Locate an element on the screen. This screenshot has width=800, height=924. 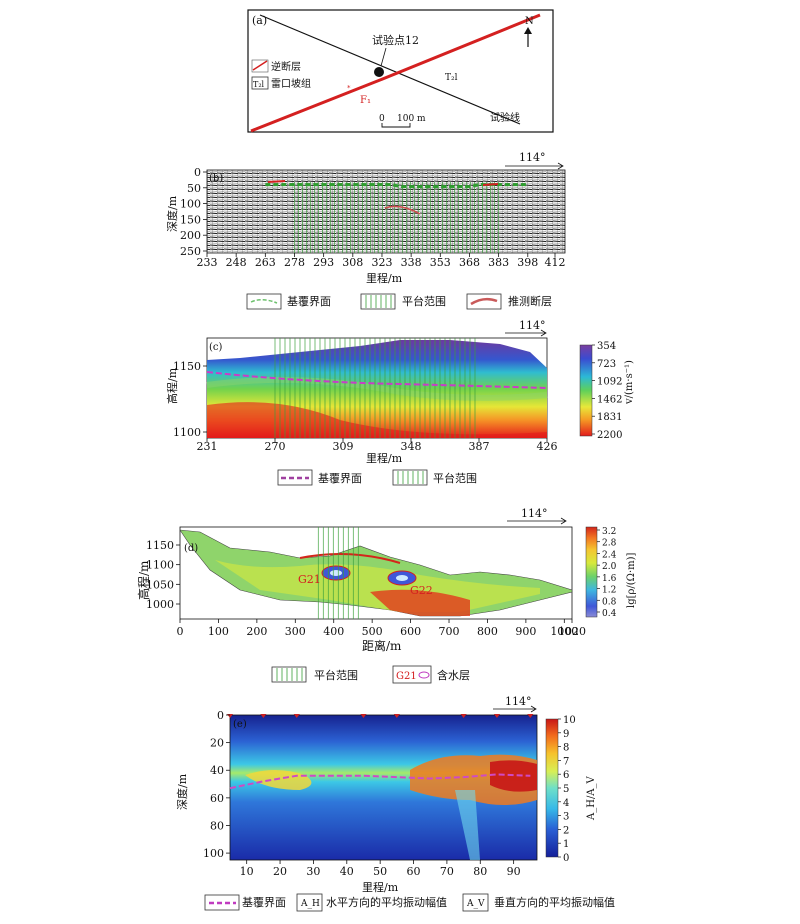
panel-c-colorbar-ticks: 2200 1831 1462 1092 723 354 is located at coordinates (607, 391).